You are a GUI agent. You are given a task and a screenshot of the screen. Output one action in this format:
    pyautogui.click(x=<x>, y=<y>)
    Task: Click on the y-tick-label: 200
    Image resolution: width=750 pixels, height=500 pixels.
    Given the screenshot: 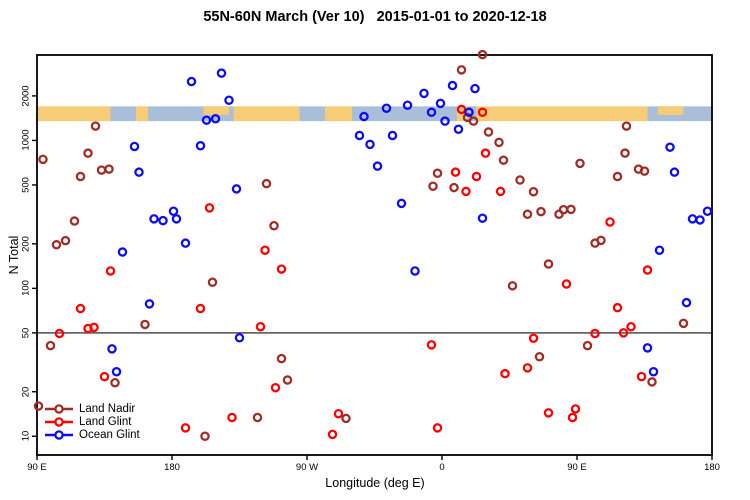 What is the action you would take?
    pyautogui.click(x=26, y=243)
    